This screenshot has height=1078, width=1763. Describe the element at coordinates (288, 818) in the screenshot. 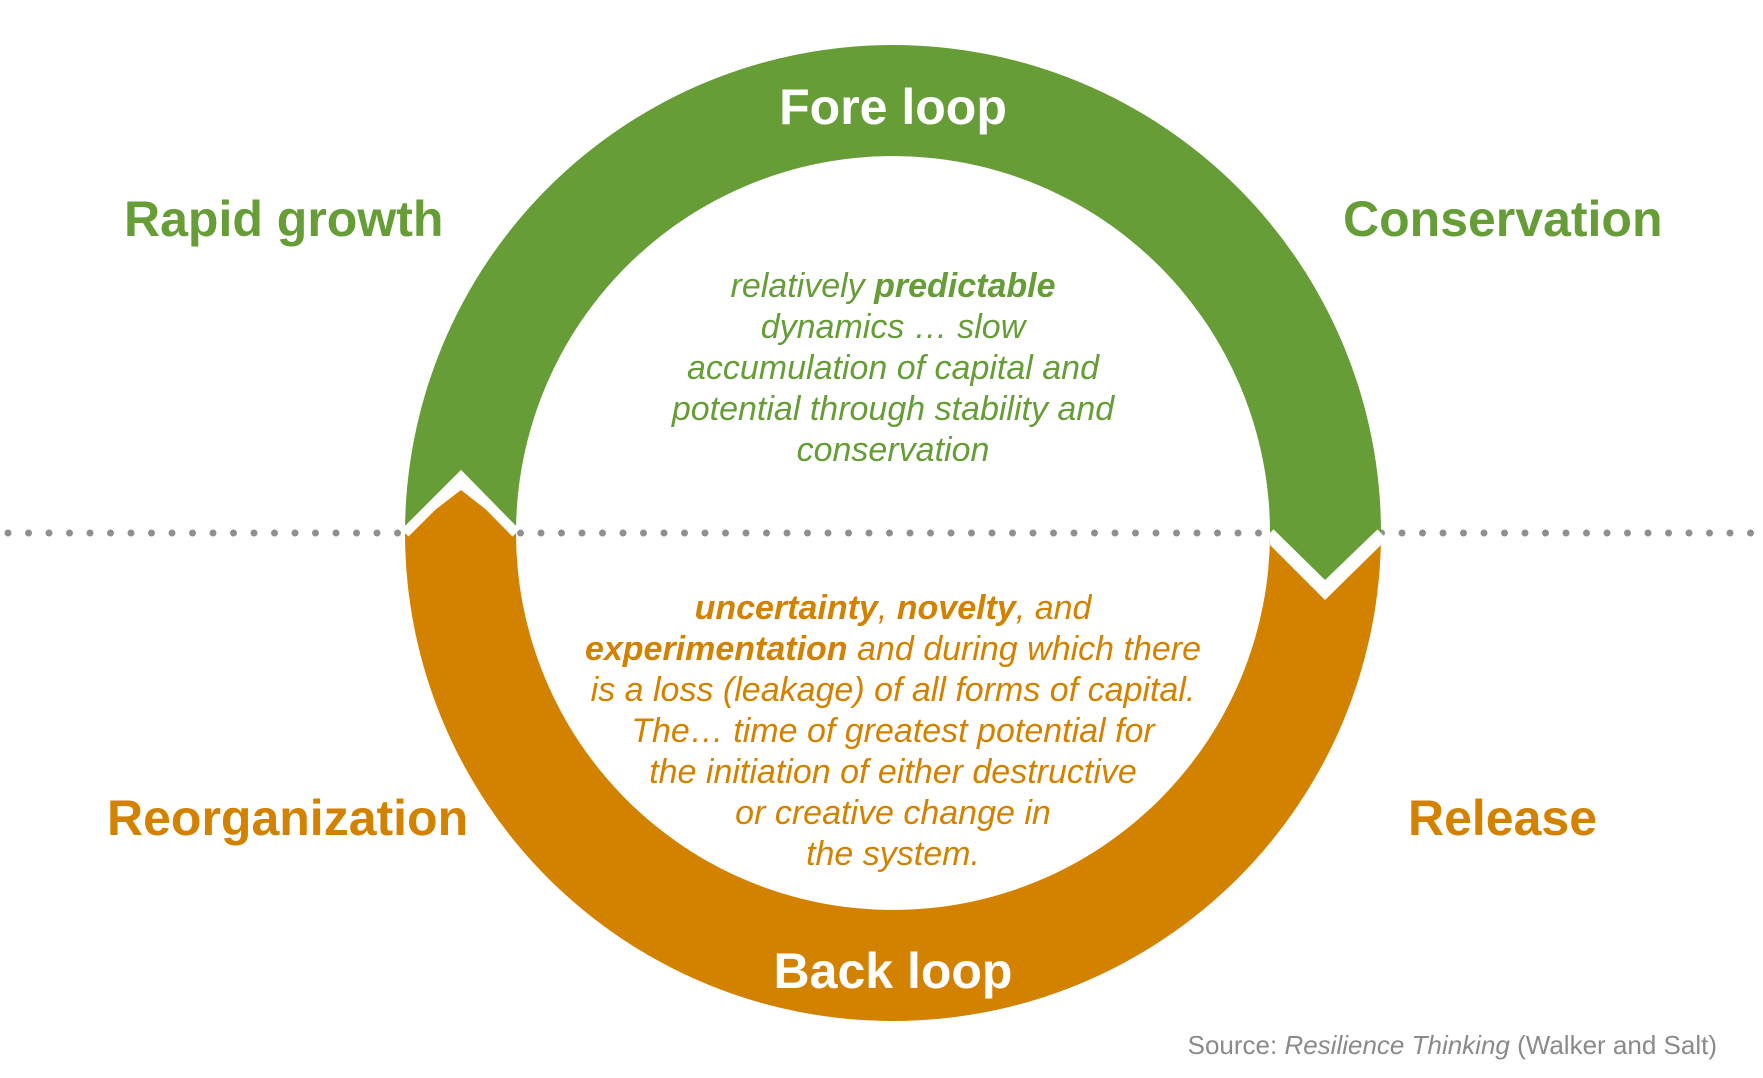

I see `phase-reorganization: Reorganization` at that location.